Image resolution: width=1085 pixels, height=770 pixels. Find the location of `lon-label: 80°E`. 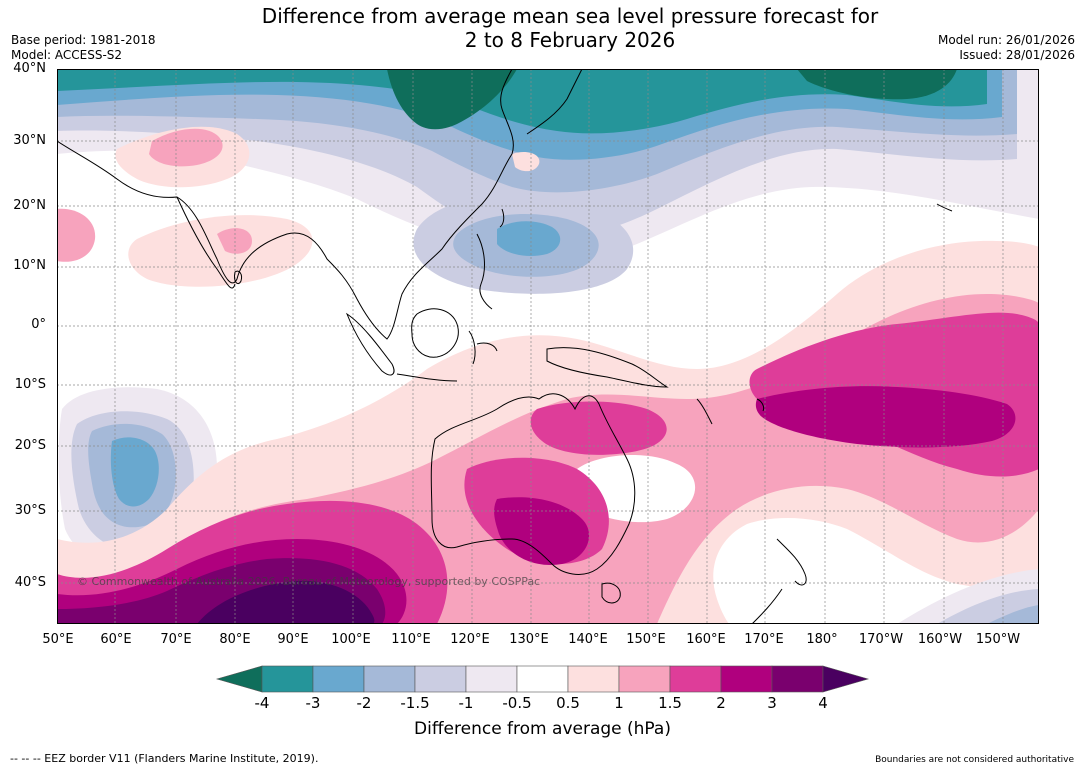

lon-label: 80°E is located at coordinates (235, 639).